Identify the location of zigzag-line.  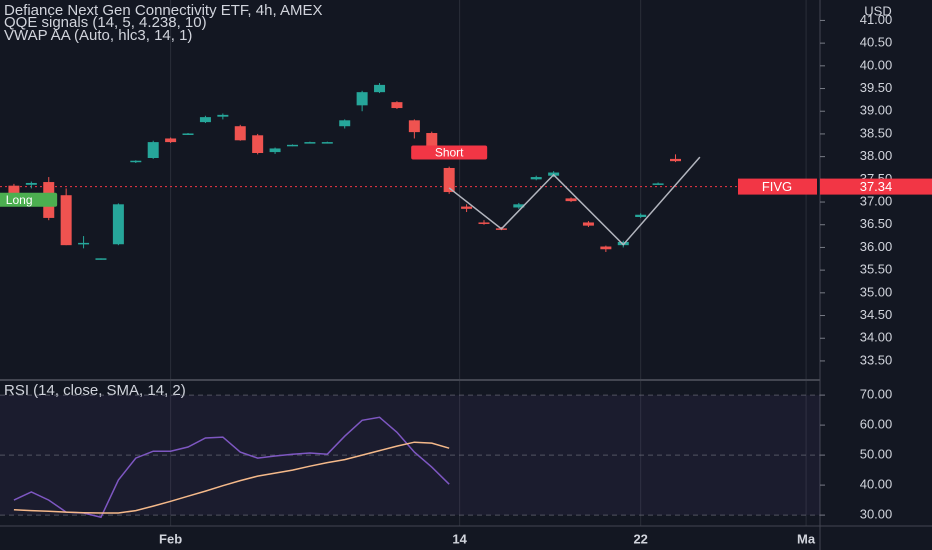
(574, 201).